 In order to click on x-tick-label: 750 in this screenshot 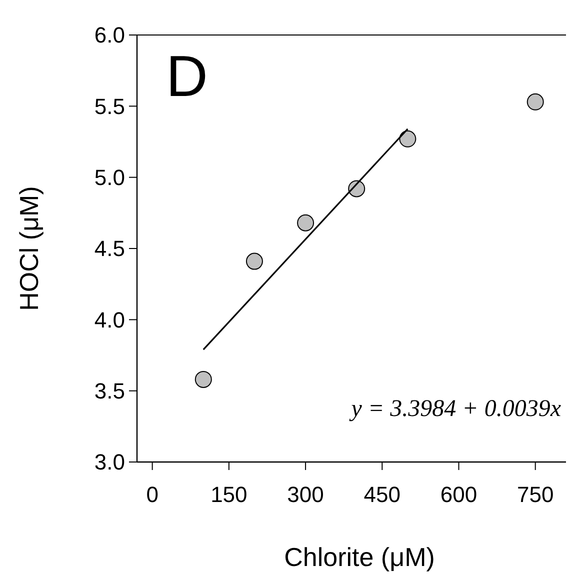, I will do `click(535, 494)`.